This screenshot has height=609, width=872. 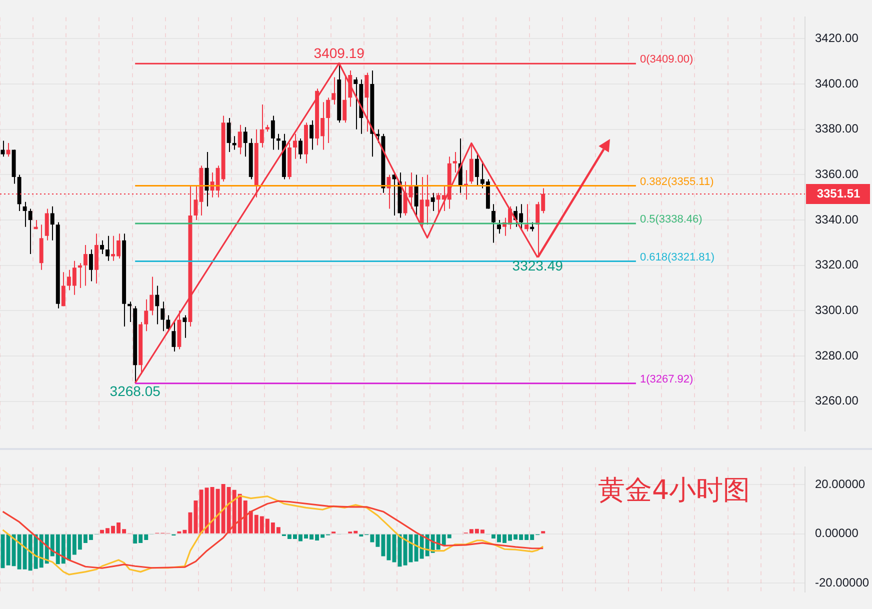 What do you see at coordinates (837, 310) in the screenshot?
I see `y-tick-label: 3300.00` at bounding box center [837, 310].